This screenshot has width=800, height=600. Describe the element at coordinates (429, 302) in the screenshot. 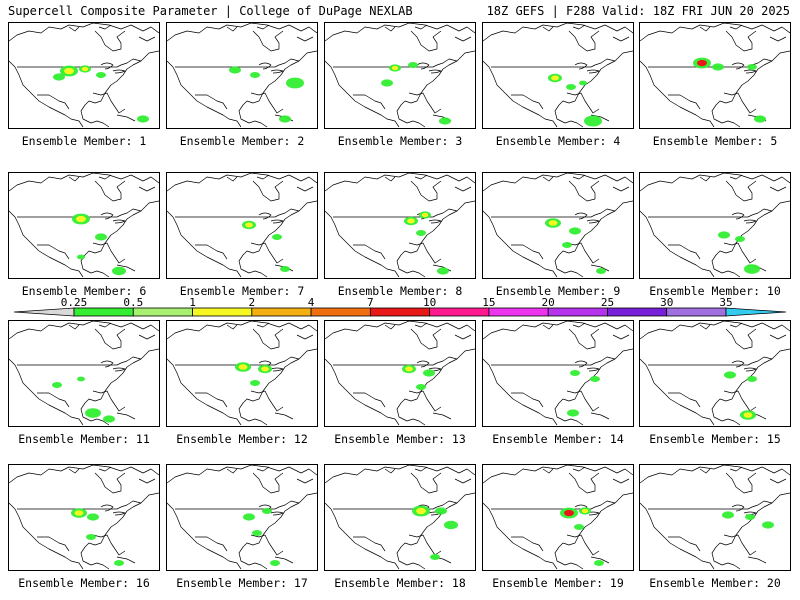

I see `colorbar-tick-label: 10` at that location.